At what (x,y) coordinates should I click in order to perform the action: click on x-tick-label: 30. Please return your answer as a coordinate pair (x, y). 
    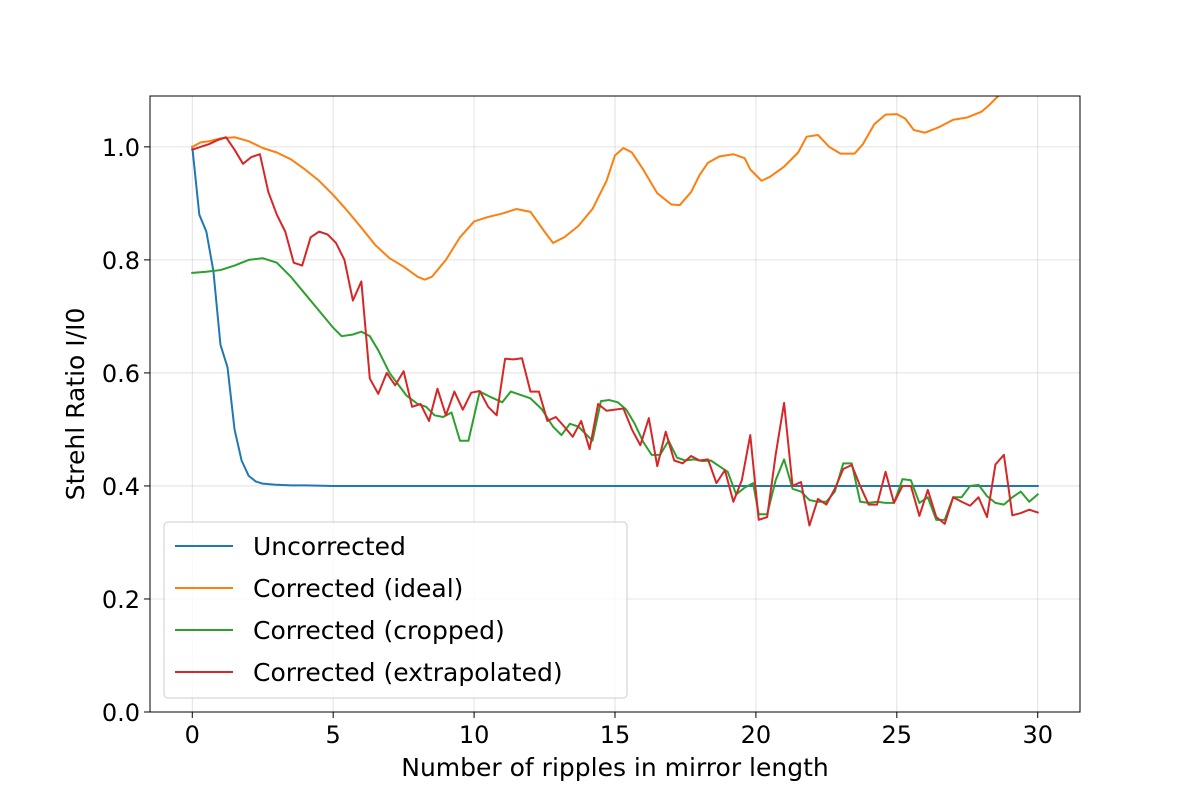
    Looking at the image, I should click on (1037, 735).